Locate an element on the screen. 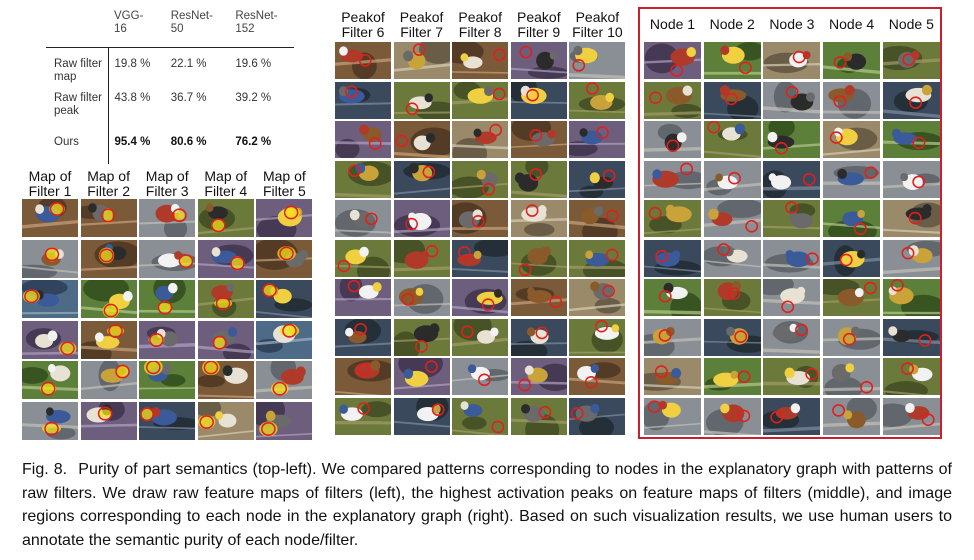 This screenshot has height=560, width=974. column-header: Node 1 is located at coordinates (672, 24).